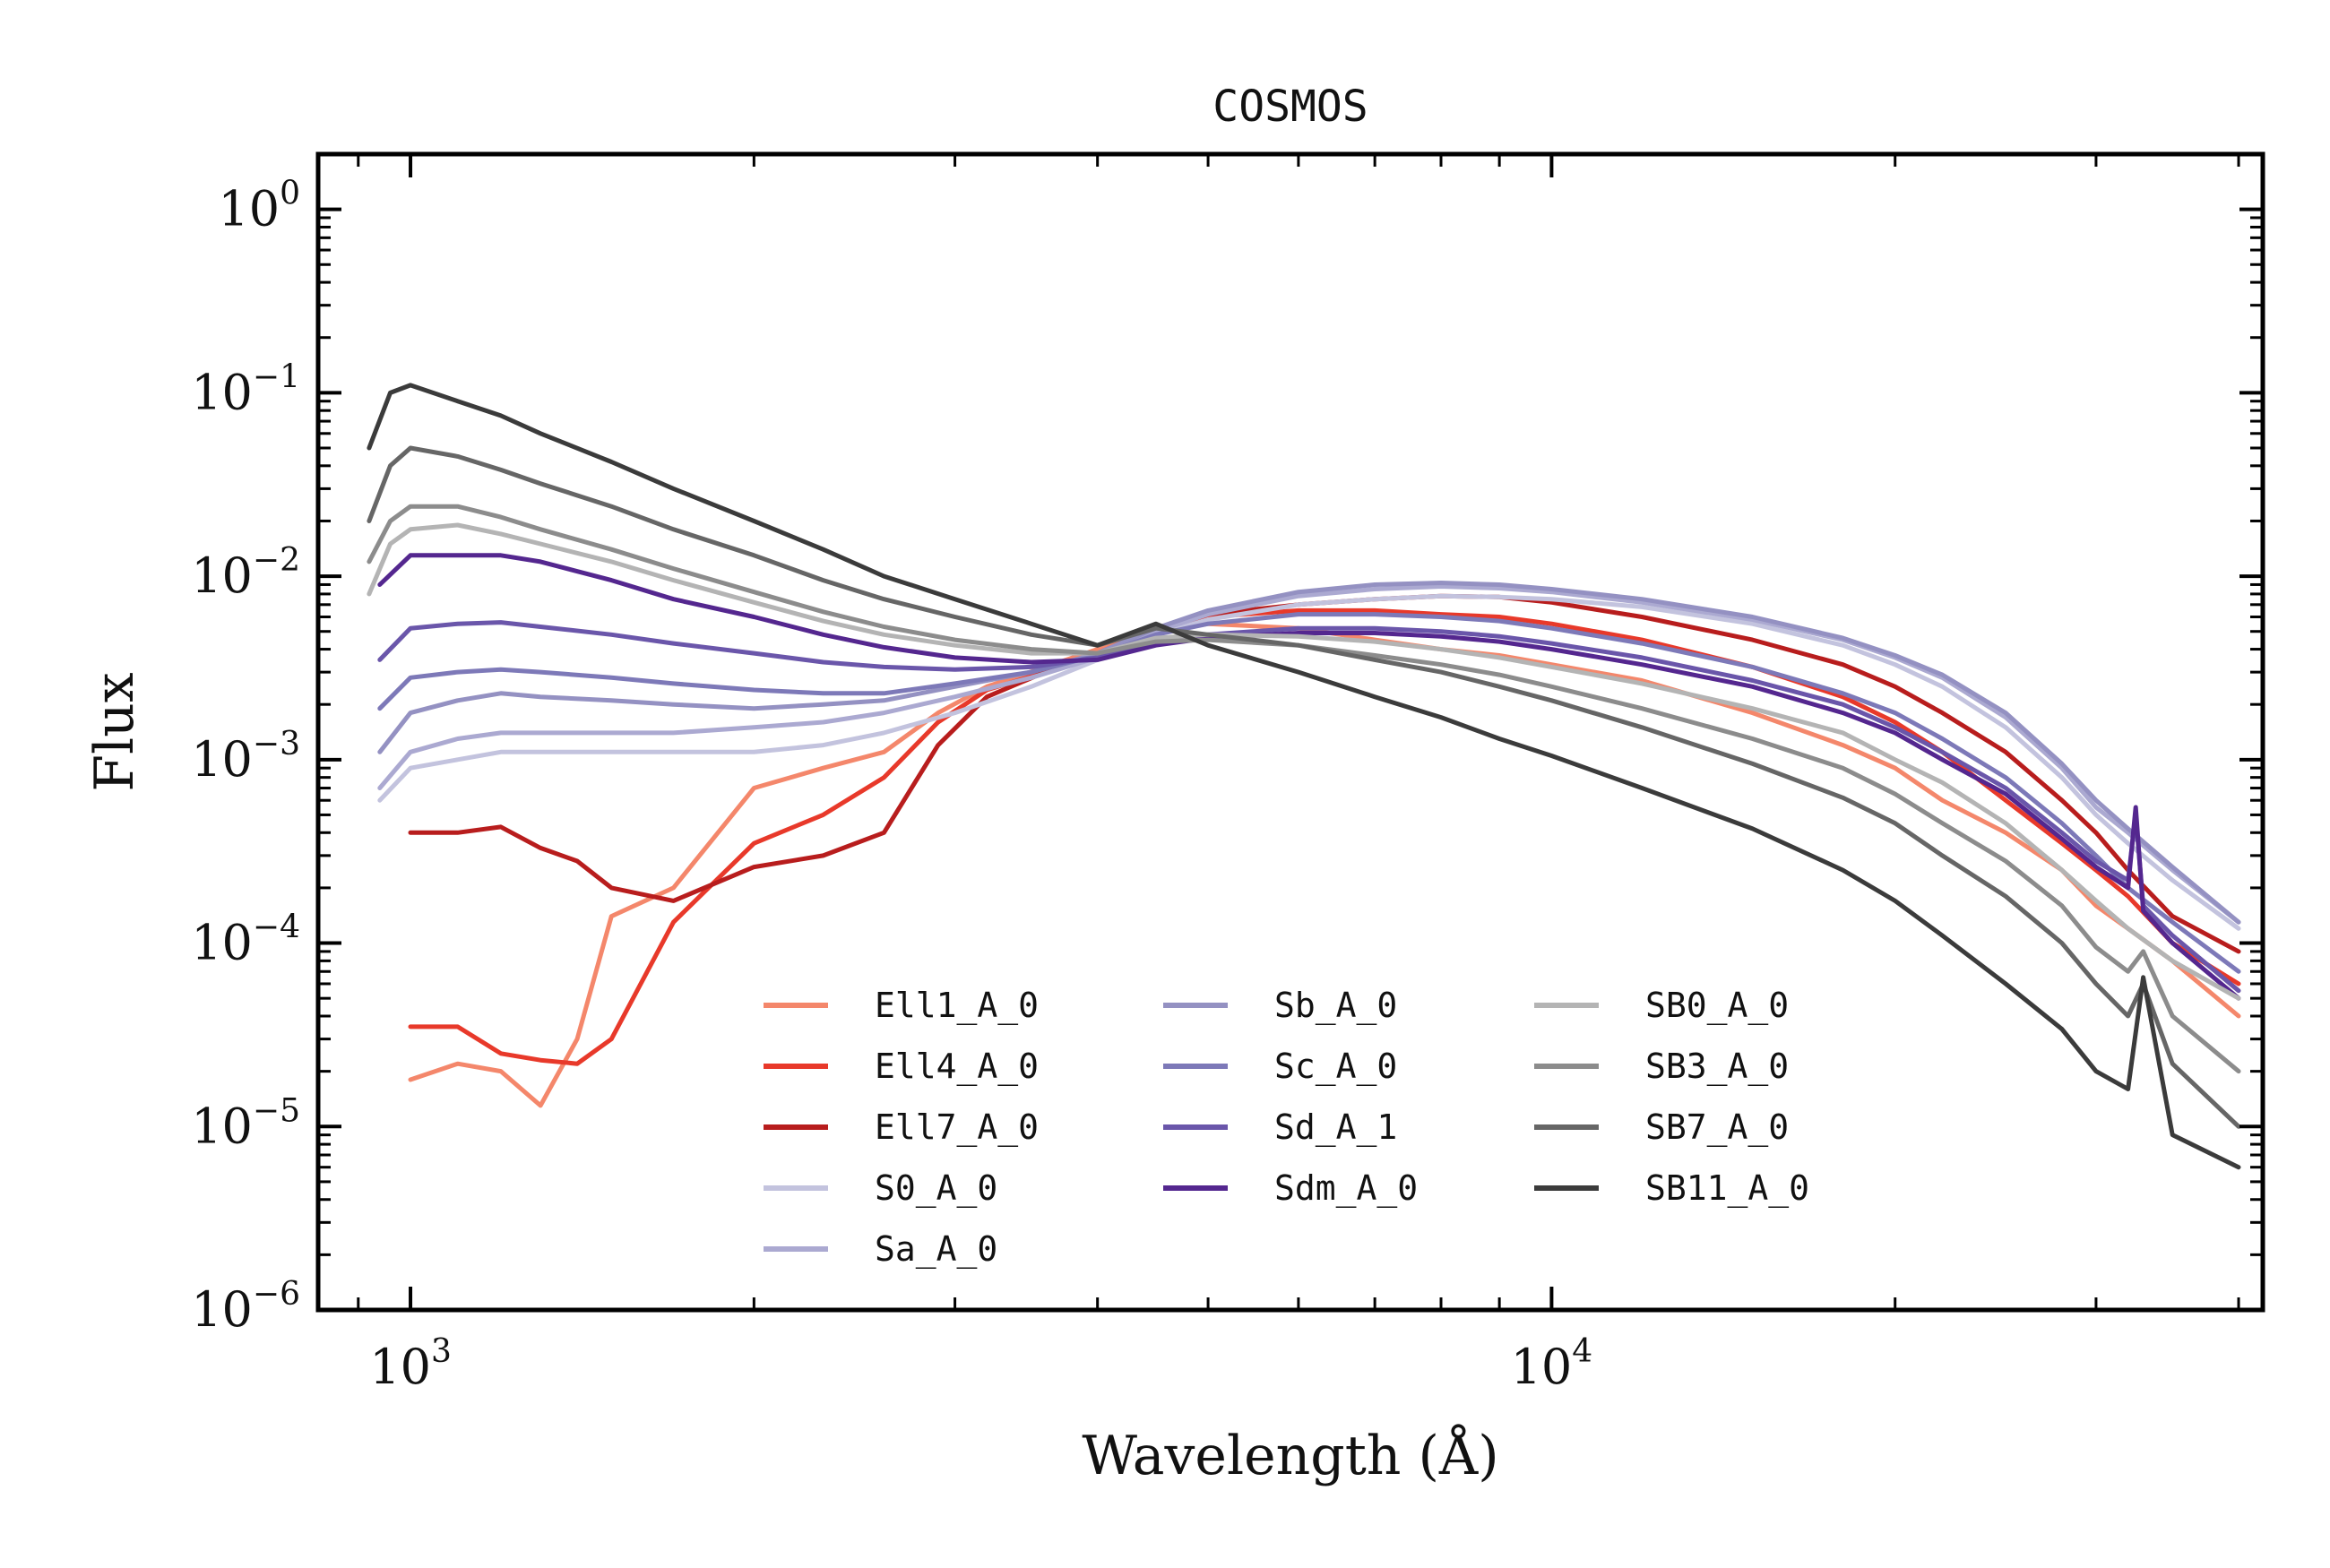  What do you see at coordinates (1717, 1006) in the screenshot?
I see `legend-label: SB0_A_0` at bounding box center [1717, 1006].